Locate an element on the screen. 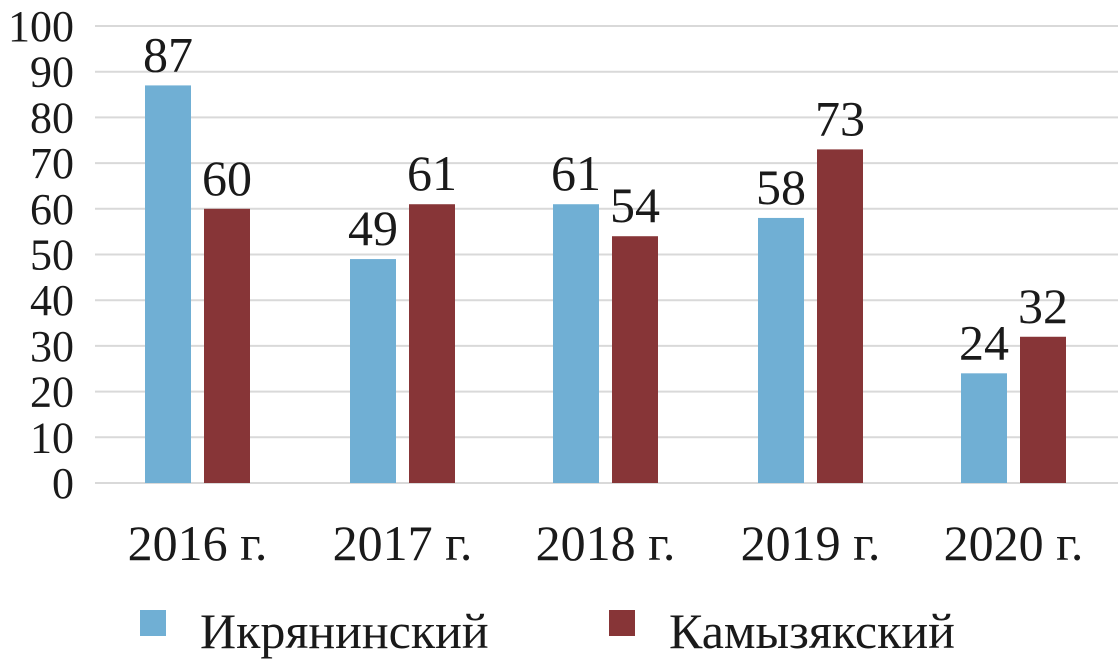 Image resolution: width=1118 pixels, height=672 pixels. legend-label: Икрянинский is located at coordinates (344, 631).